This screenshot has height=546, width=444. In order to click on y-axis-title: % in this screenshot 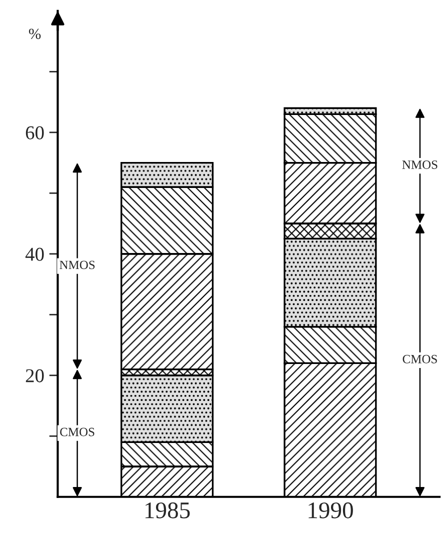, I will do `click(34, 34)`.